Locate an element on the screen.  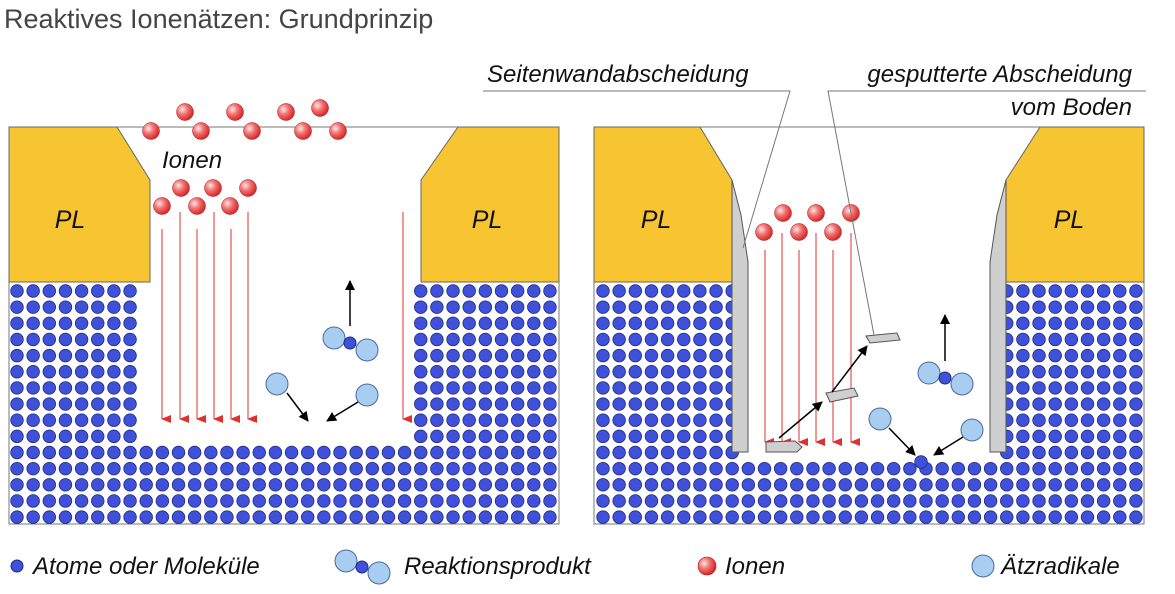
etch-radical is located at coordinates (880, 419).